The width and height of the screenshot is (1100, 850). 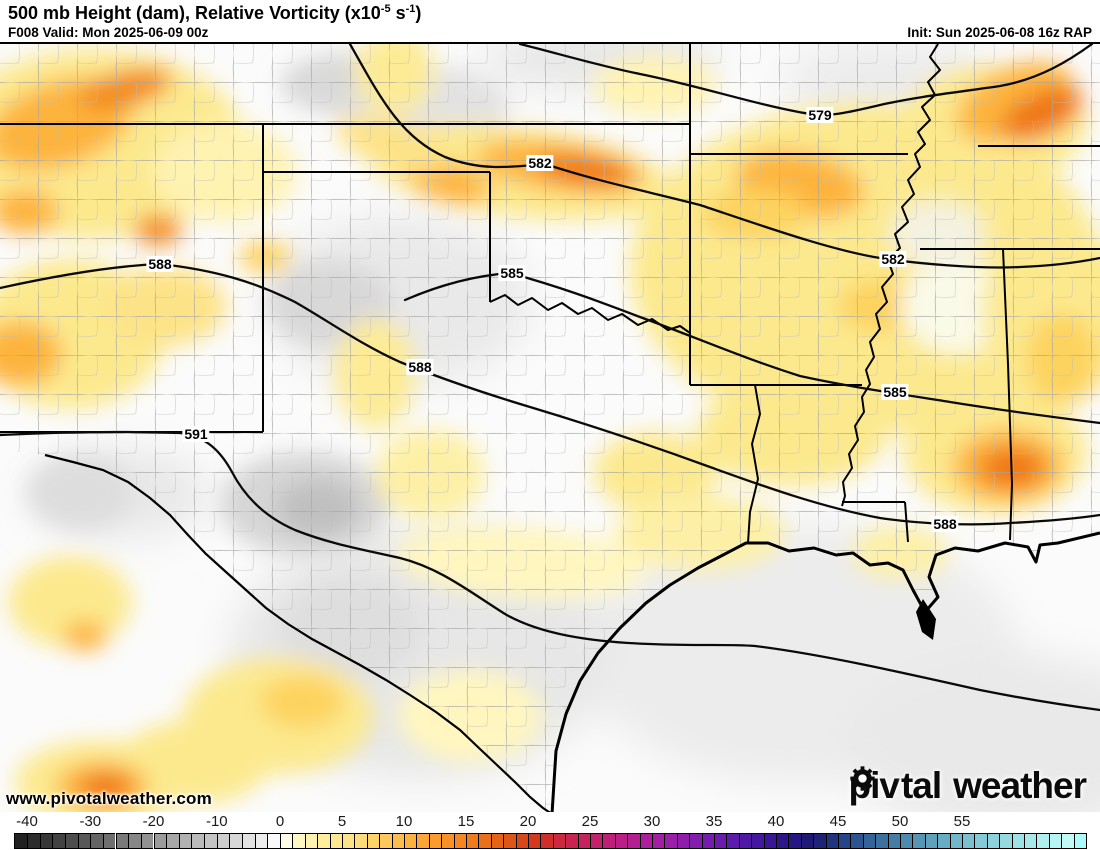 What do you see at coordinates (999, 32) in the screenshot?
I see `model-init-label: Init: Sun 2025-06-08 16z RAP` at bounding box center [999, 32].